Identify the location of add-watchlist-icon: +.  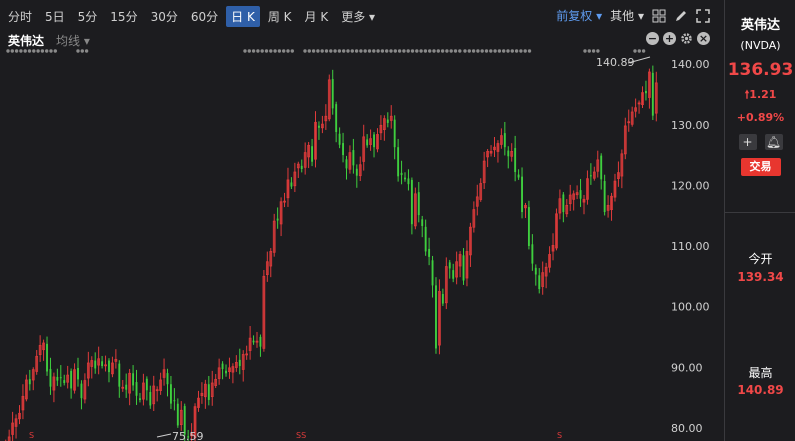
(747, 142).